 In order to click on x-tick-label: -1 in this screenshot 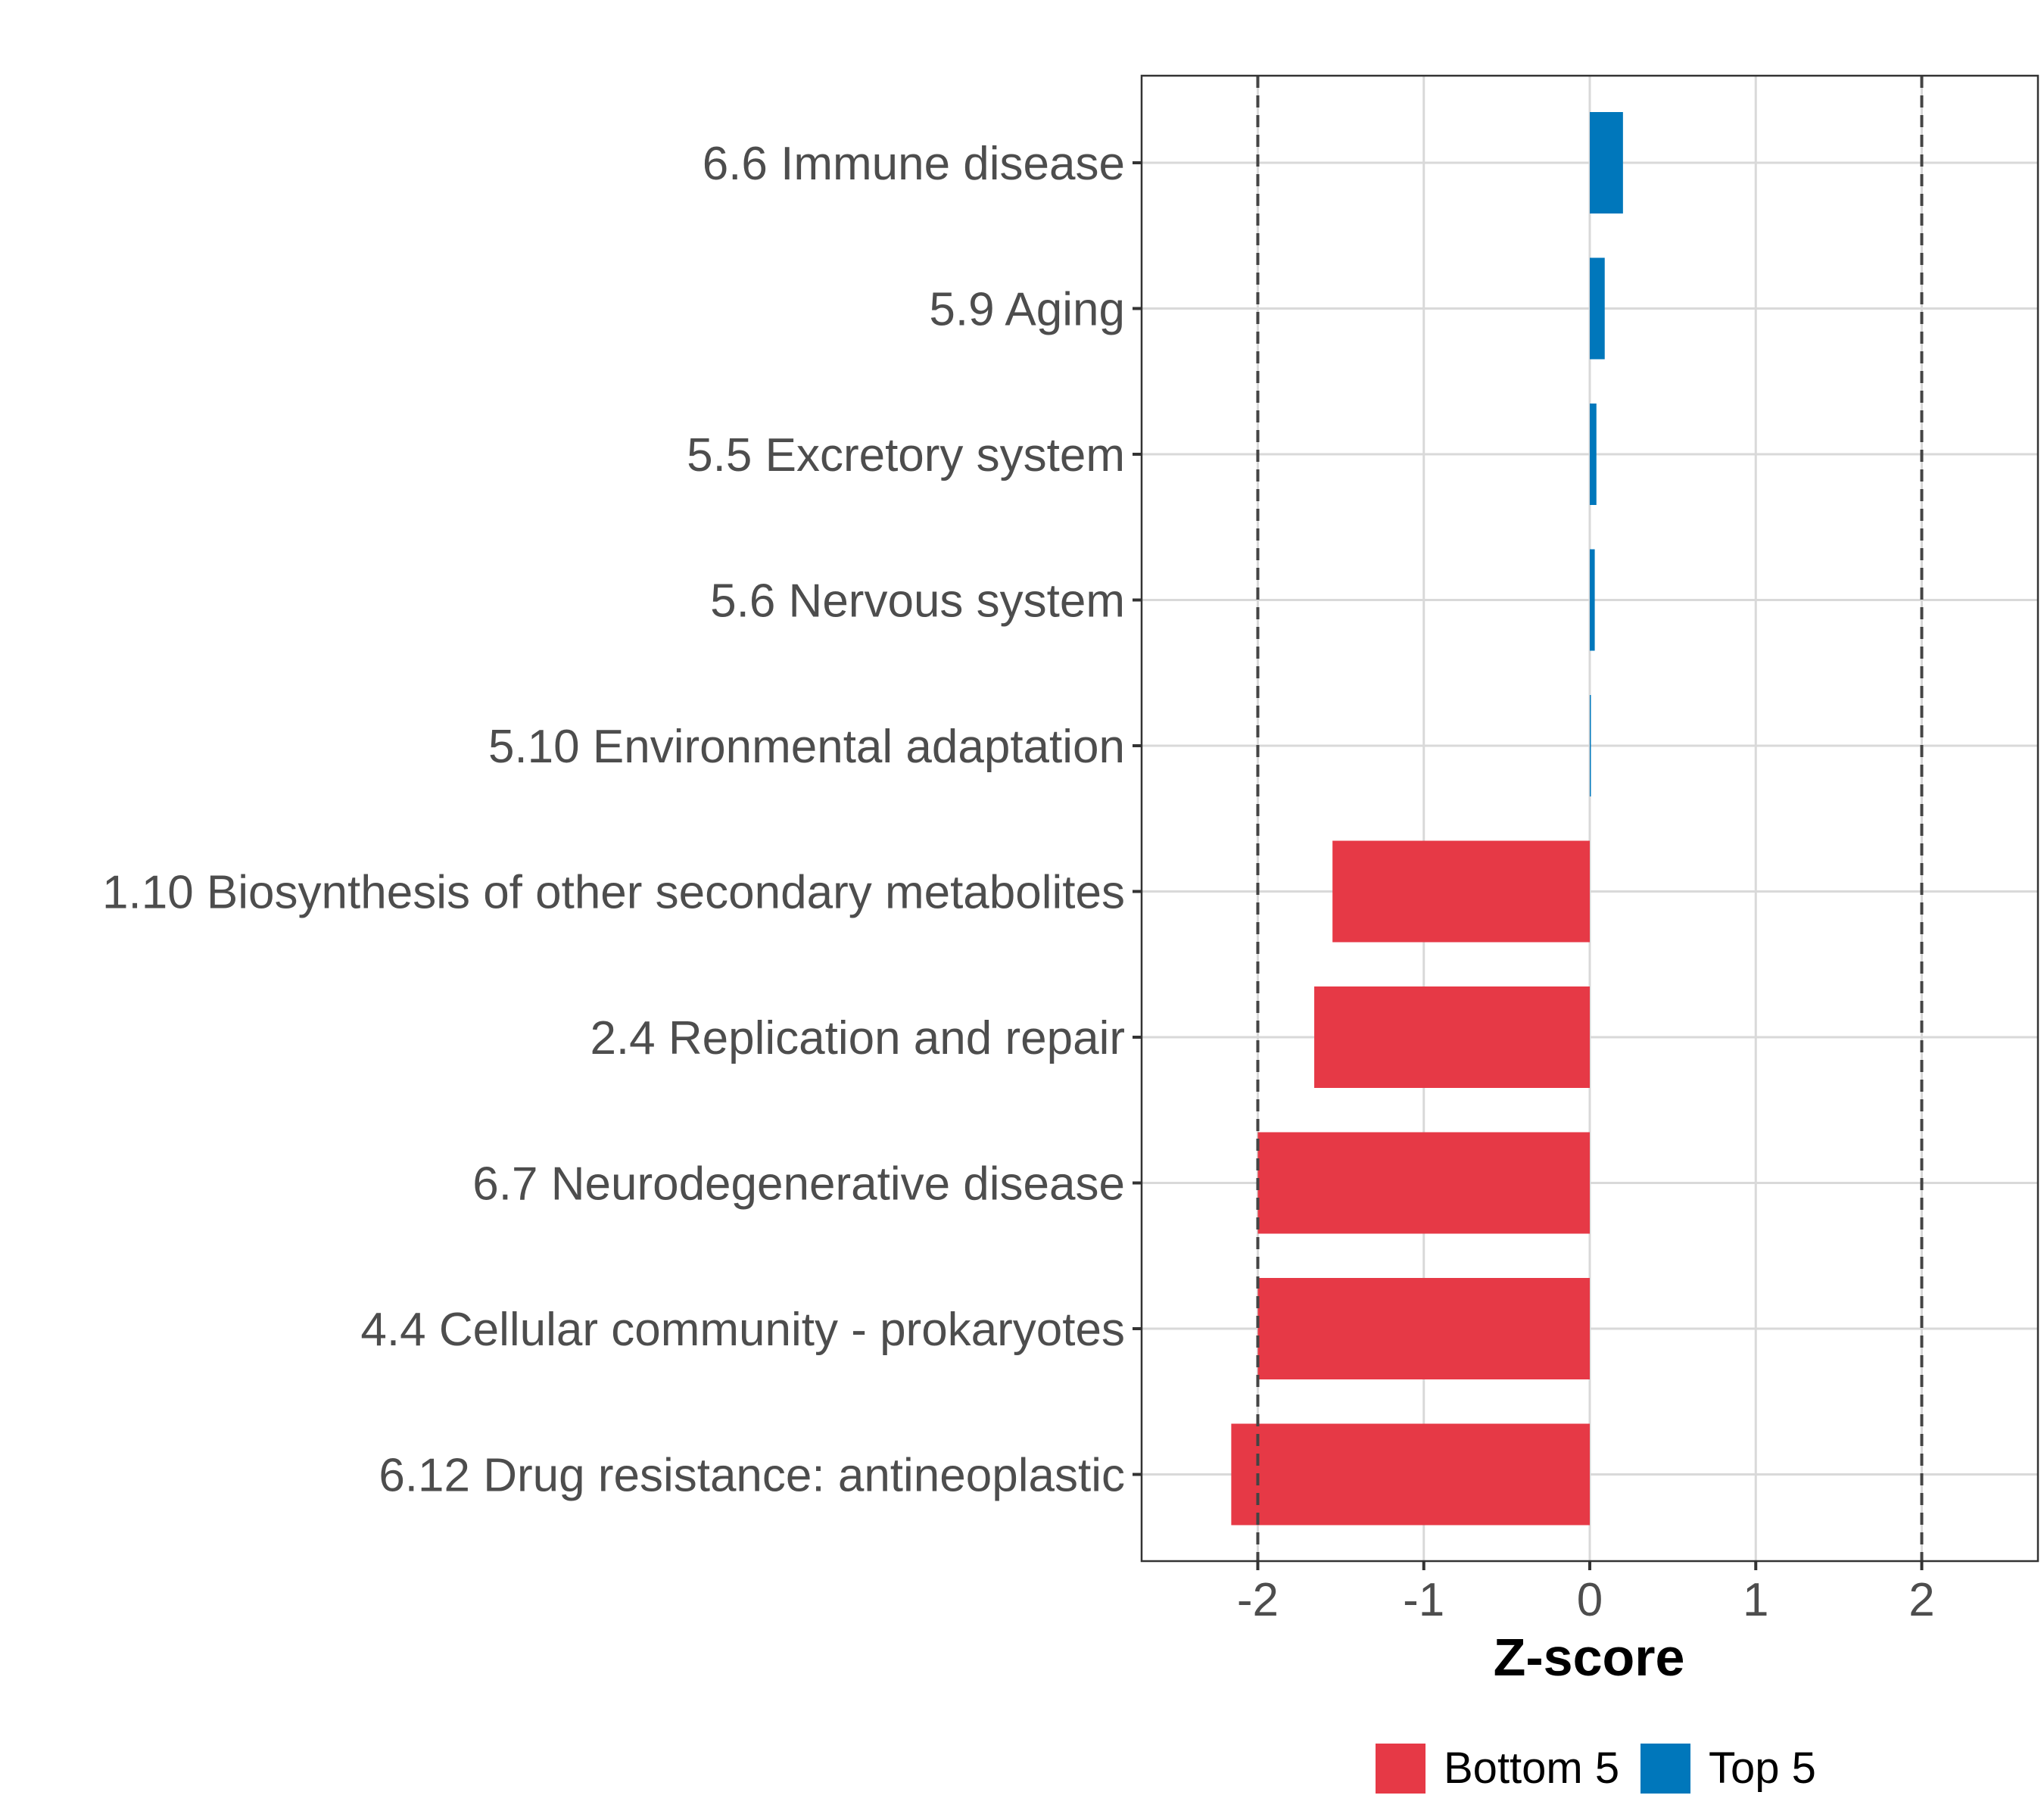, I will do `click(1423, 1600)`.